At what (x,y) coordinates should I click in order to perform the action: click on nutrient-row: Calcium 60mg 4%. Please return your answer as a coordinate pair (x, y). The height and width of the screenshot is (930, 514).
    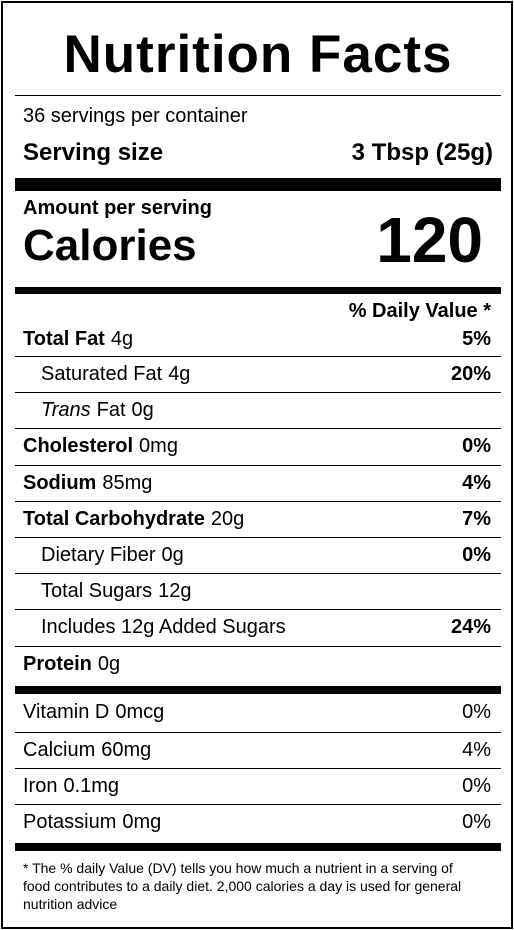
    Looking at the image, I should click on (258, 749).